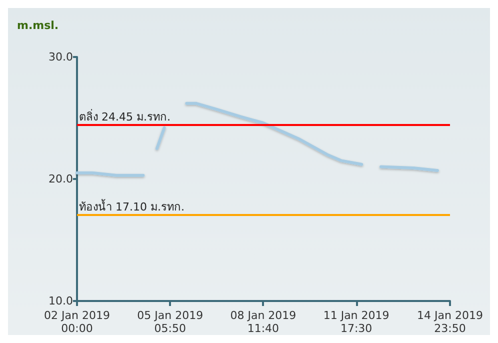  Describe the element at coordinates (60, 57) in the screenshot. I see `y-tick-label: 30.0` at that location.